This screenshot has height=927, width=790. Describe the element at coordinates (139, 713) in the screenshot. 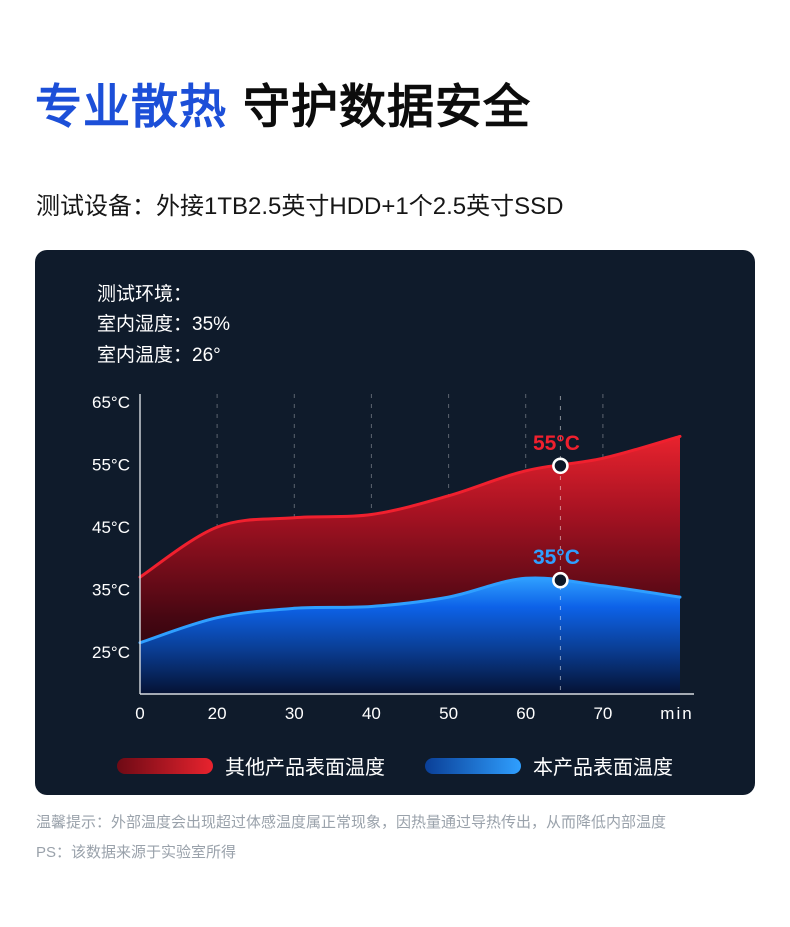

I see `x-tick-label: 0` at that location.